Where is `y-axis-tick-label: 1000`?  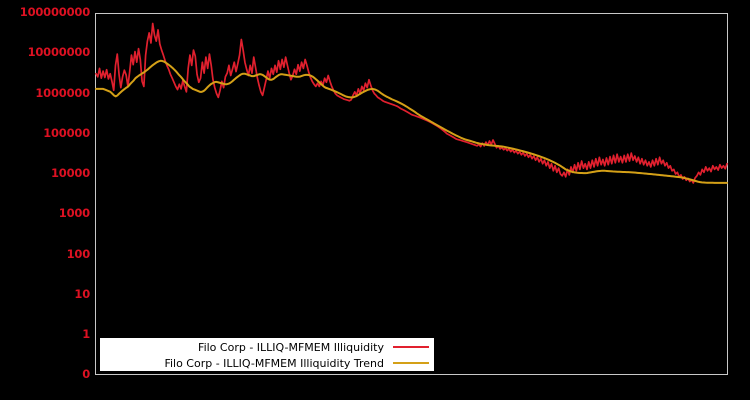
y-axis-tick-label: 1000 is located at coordinates (74, 213).